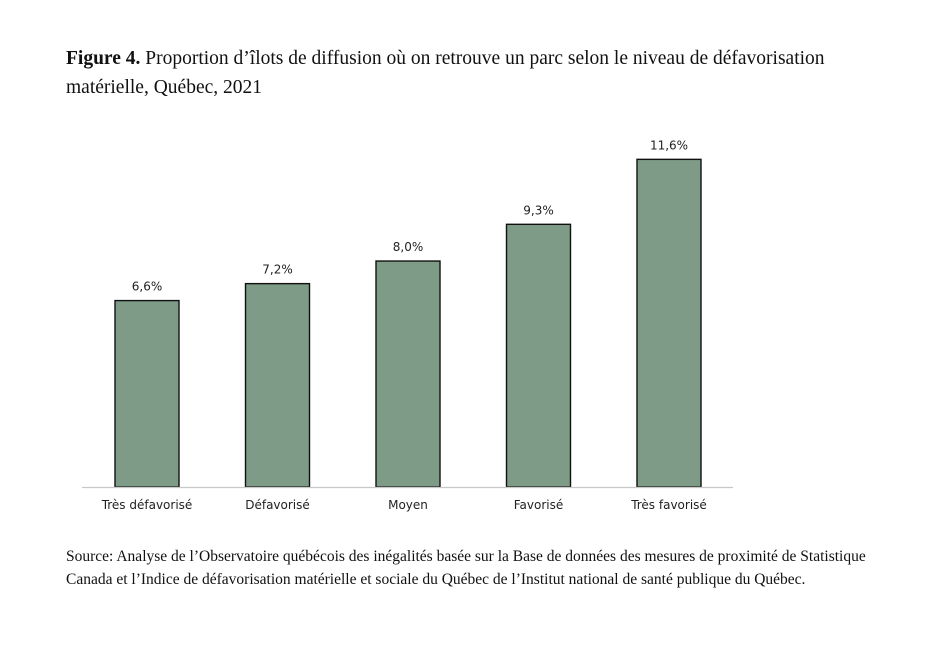 Image resolution: width=950 pixels, height=670 pixels. What do you see at coordinates (147, 505) in the screenshot?
I see `category-label-1: Très défavorisé` at bounding box center [147, 505].